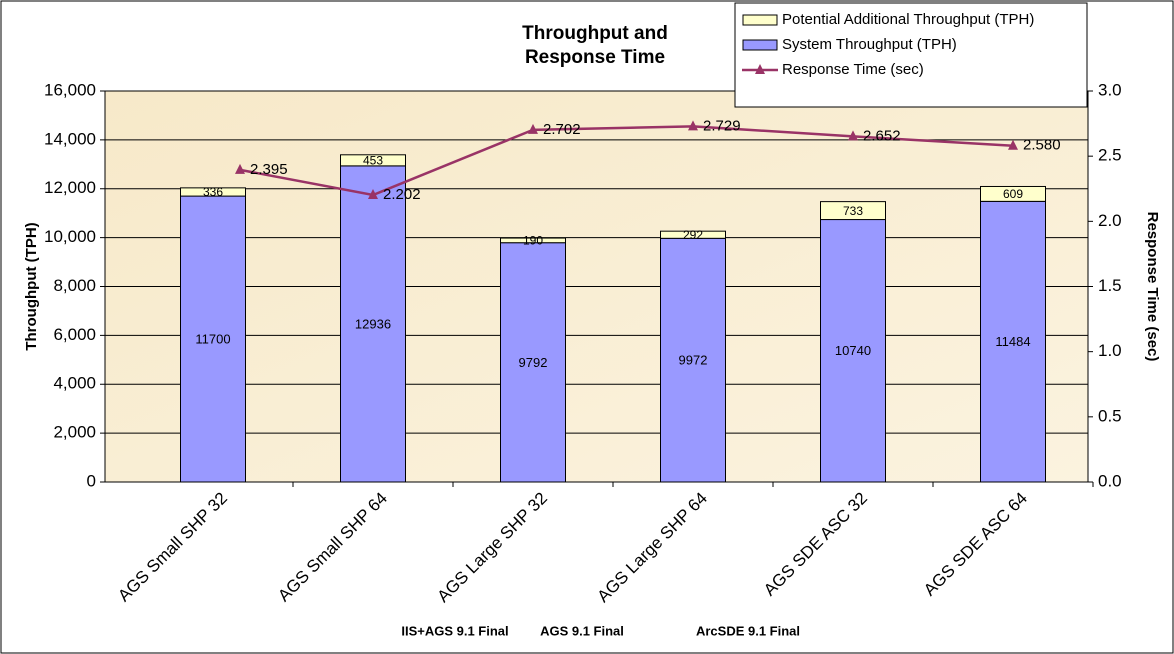 The width and height of the screenshot is (1174, 654). Describe the element at coordinates (582, 630) in the screenshot. I see `annotation: AGS 9.1 Final` at that location.